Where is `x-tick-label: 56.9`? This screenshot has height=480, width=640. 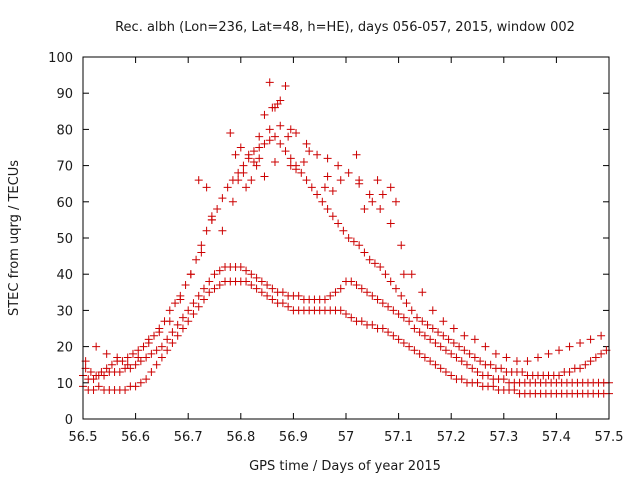 x-tick-label: 56.9 is located at coordinates (293, 437).